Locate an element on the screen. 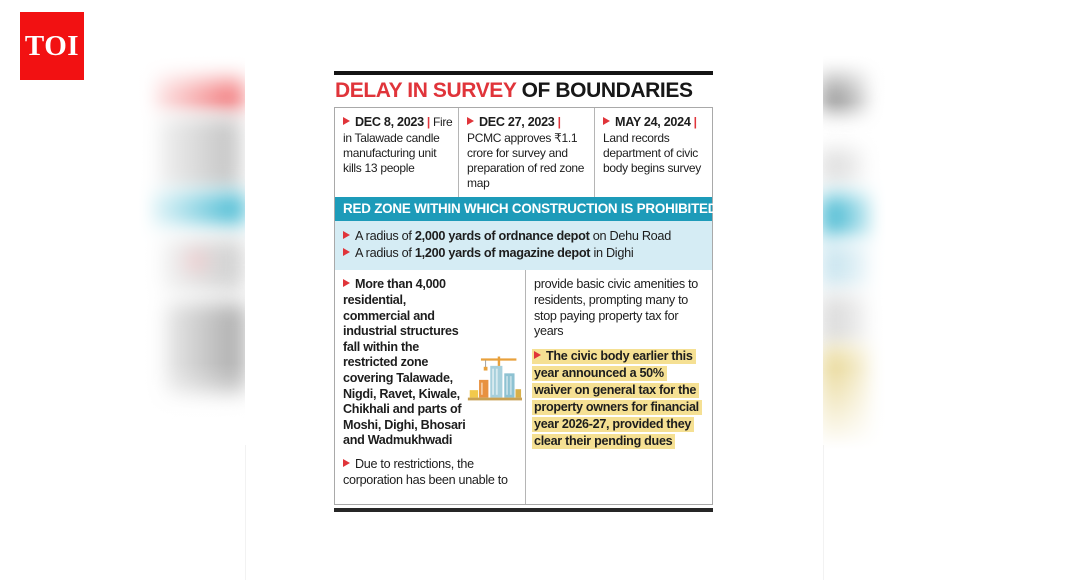  background-blur-right is located at coordinates (855, 252).